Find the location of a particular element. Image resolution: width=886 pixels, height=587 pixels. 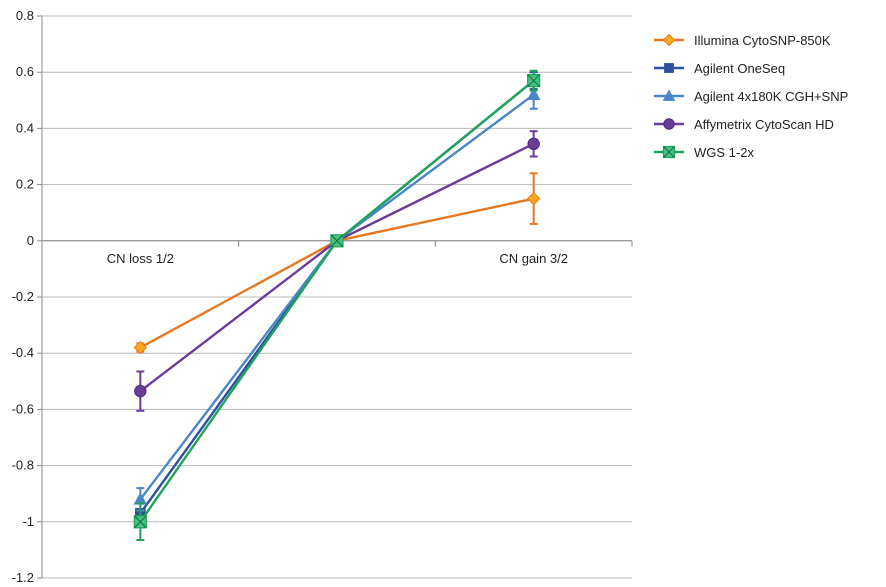

x-category-label: CN gain 3/2 is located at coordinates (533, 258).